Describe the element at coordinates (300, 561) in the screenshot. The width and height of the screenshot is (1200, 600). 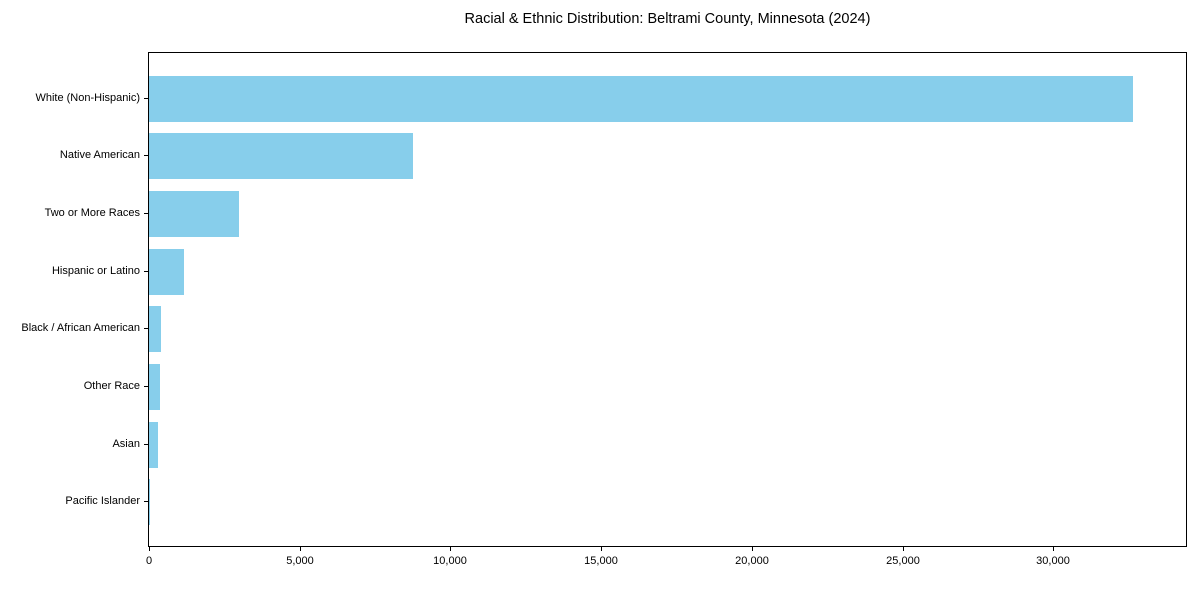
I see `x-tick-label: 5,000` at that location.